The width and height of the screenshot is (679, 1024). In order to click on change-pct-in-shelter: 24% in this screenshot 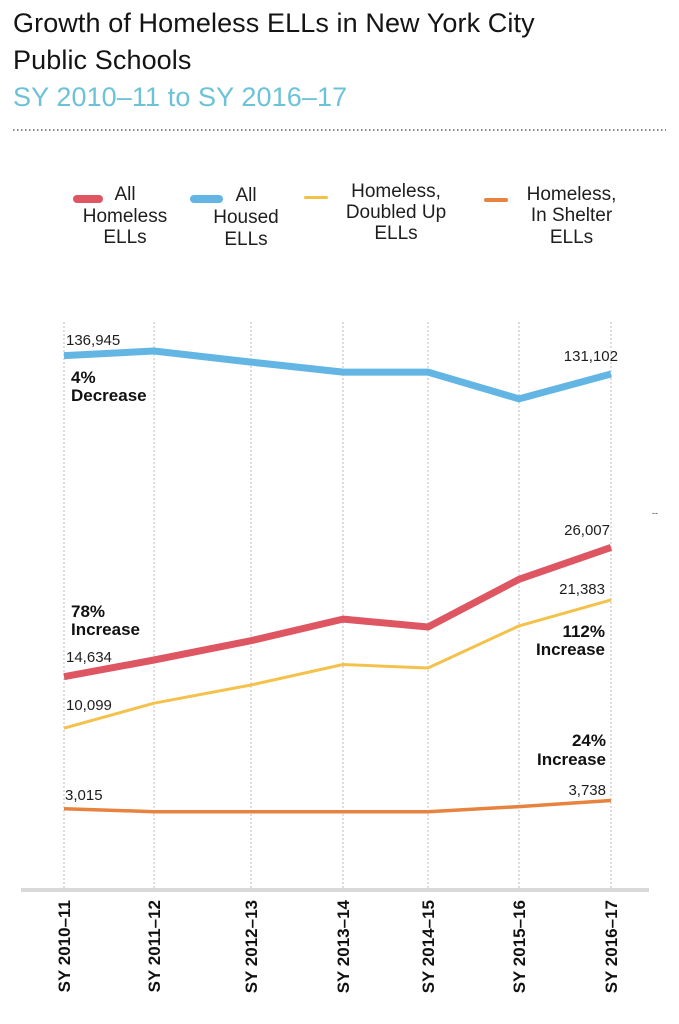, I will do `click(589, 740)`.